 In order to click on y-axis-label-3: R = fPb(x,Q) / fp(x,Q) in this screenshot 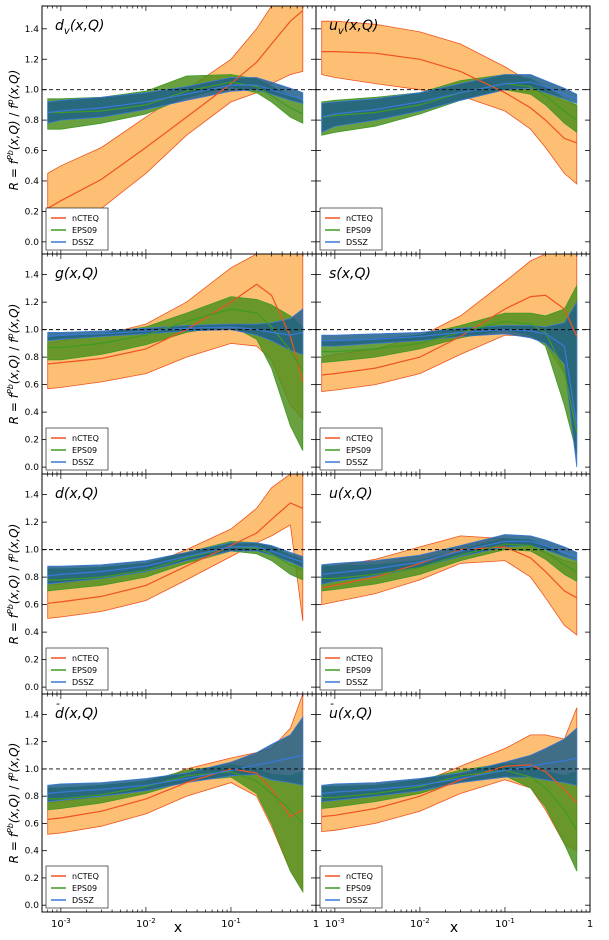, I will do `click(13, 584)`.